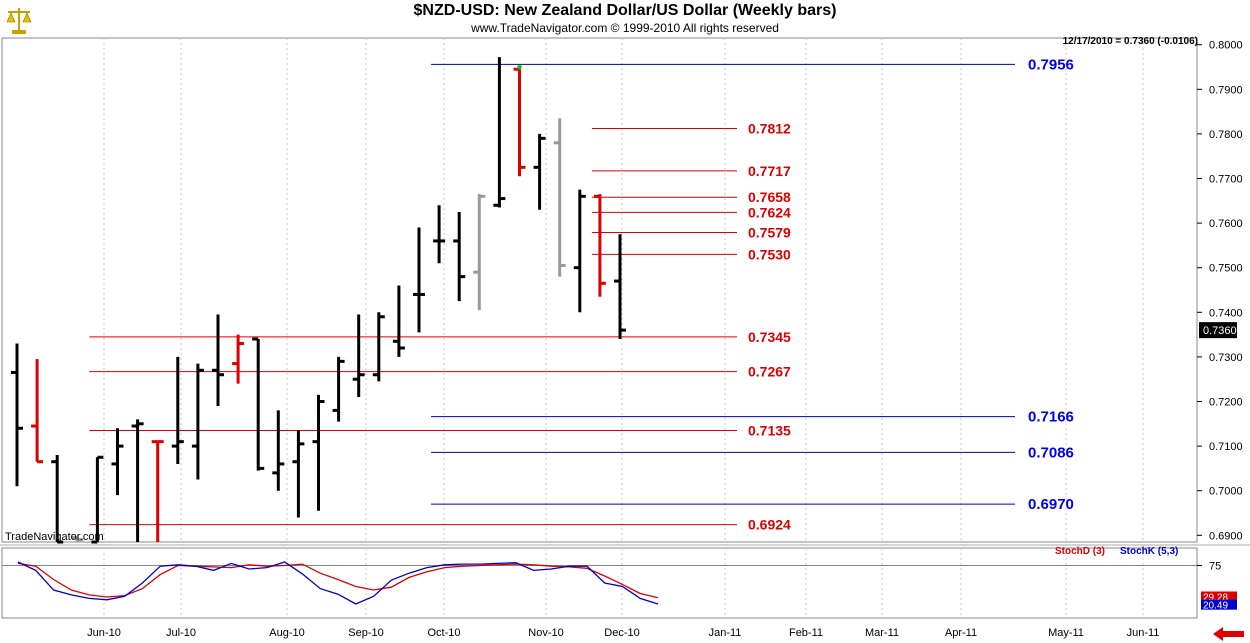 The image size is (1250, 643). Describe the element at coordinates (1066, 633) in the screenshot. I see `x-tick-label: May-11` at that location.